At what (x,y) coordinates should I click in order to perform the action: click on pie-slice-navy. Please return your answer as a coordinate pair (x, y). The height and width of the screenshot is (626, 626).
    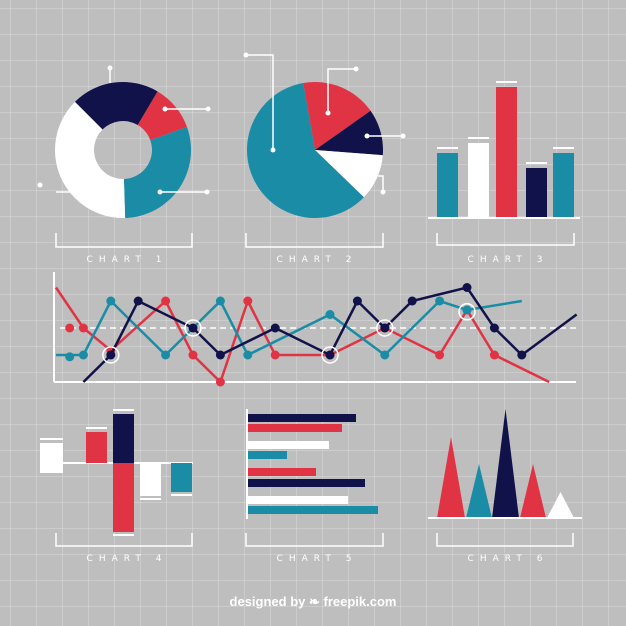
    Looking at the image, I should click on (349, 133).